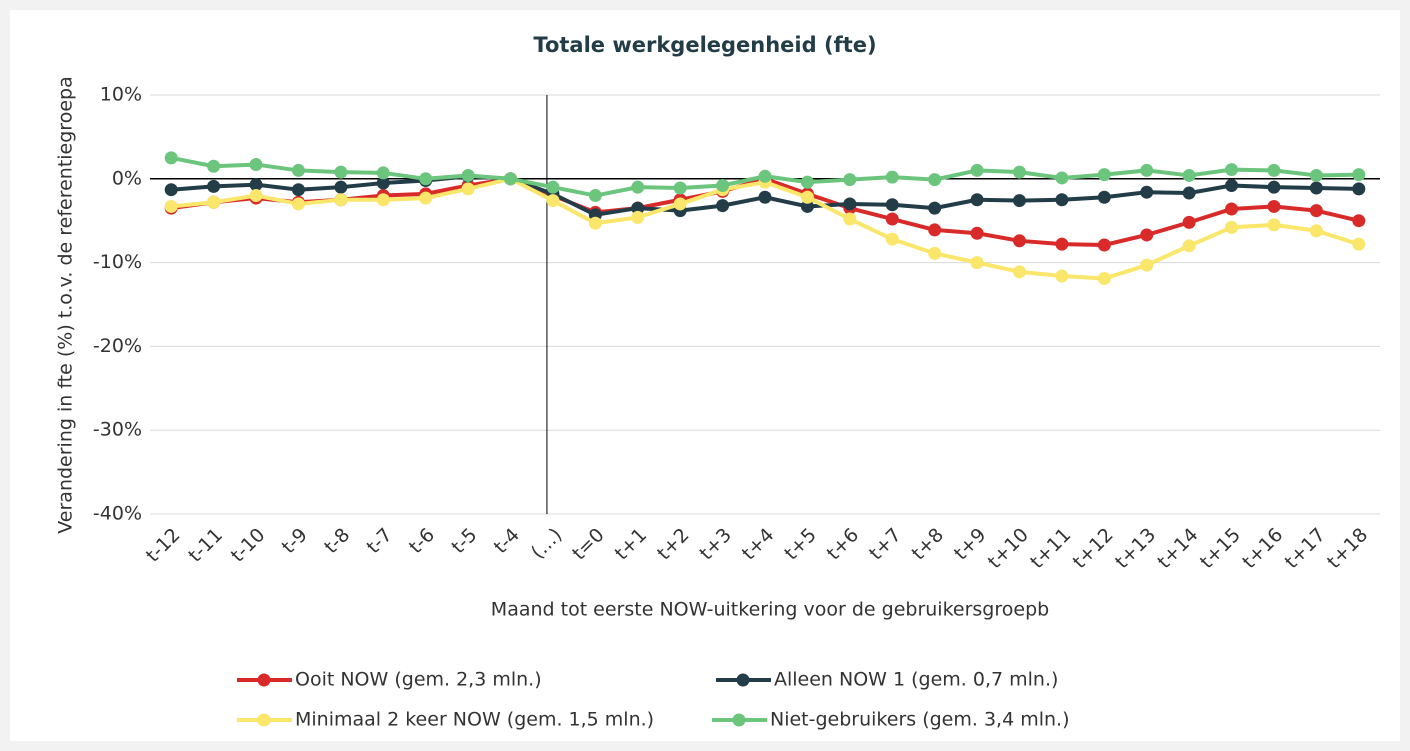 This screenshot has height=751, width=1410. I want to click on y-tick-label: 10%, so click(121, 95).